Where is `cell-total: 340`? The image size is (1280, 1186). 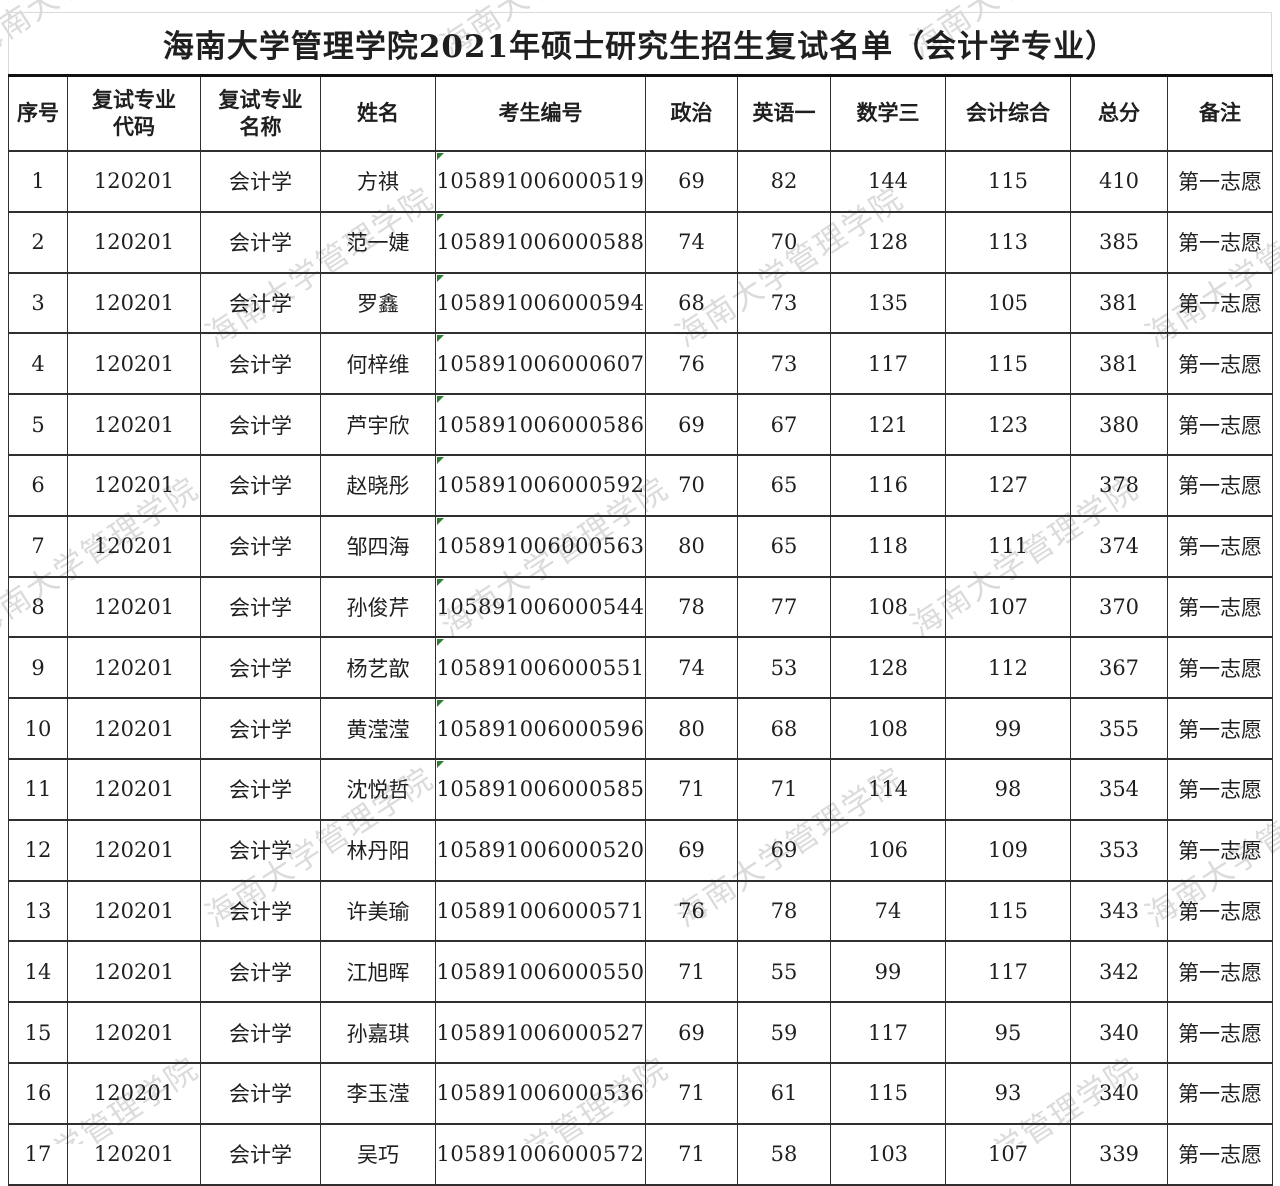 cell-total: 340 is located at coordinates (1119, 1093).